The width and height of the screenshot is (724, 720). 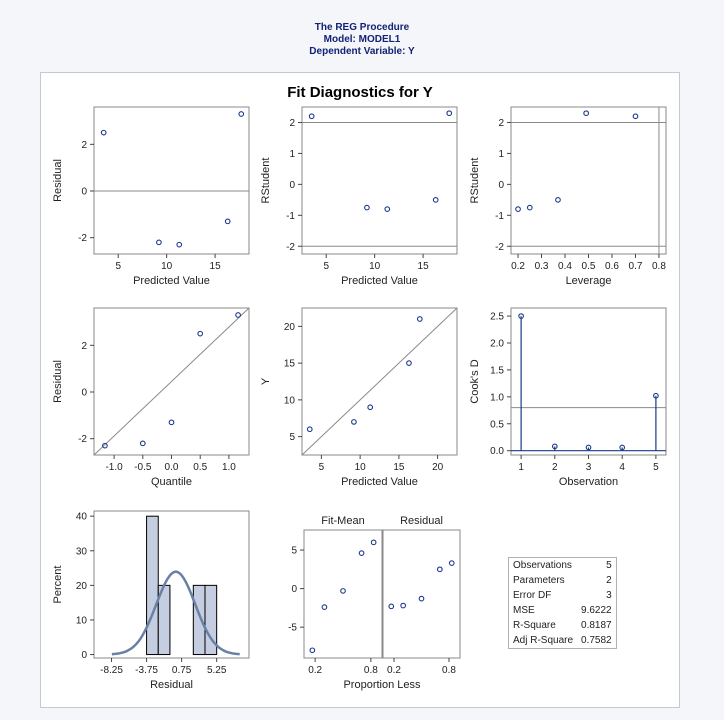 What do you see at coordinates (362, 27) in the screenshot?
I see `procedure-title: The REG Procedure` at bounding box center [362, 27].